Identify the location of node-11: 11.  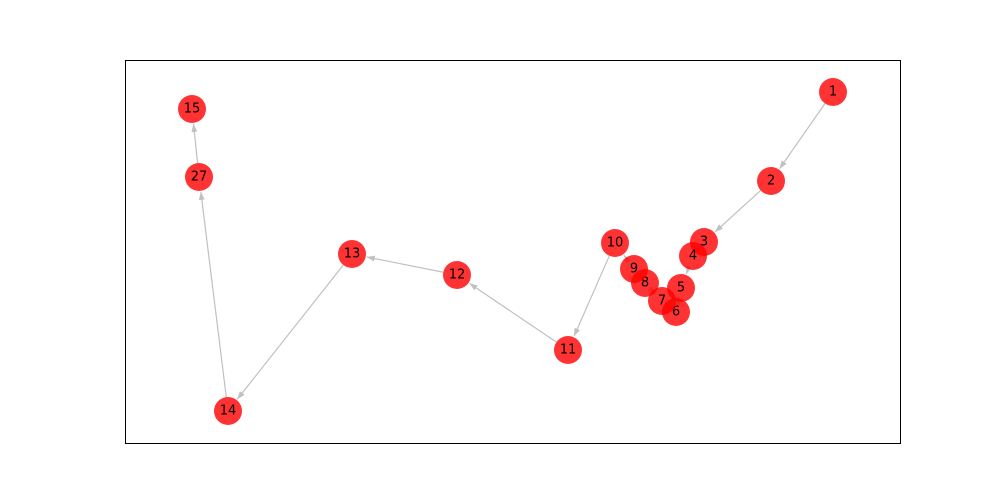
(568, 350).